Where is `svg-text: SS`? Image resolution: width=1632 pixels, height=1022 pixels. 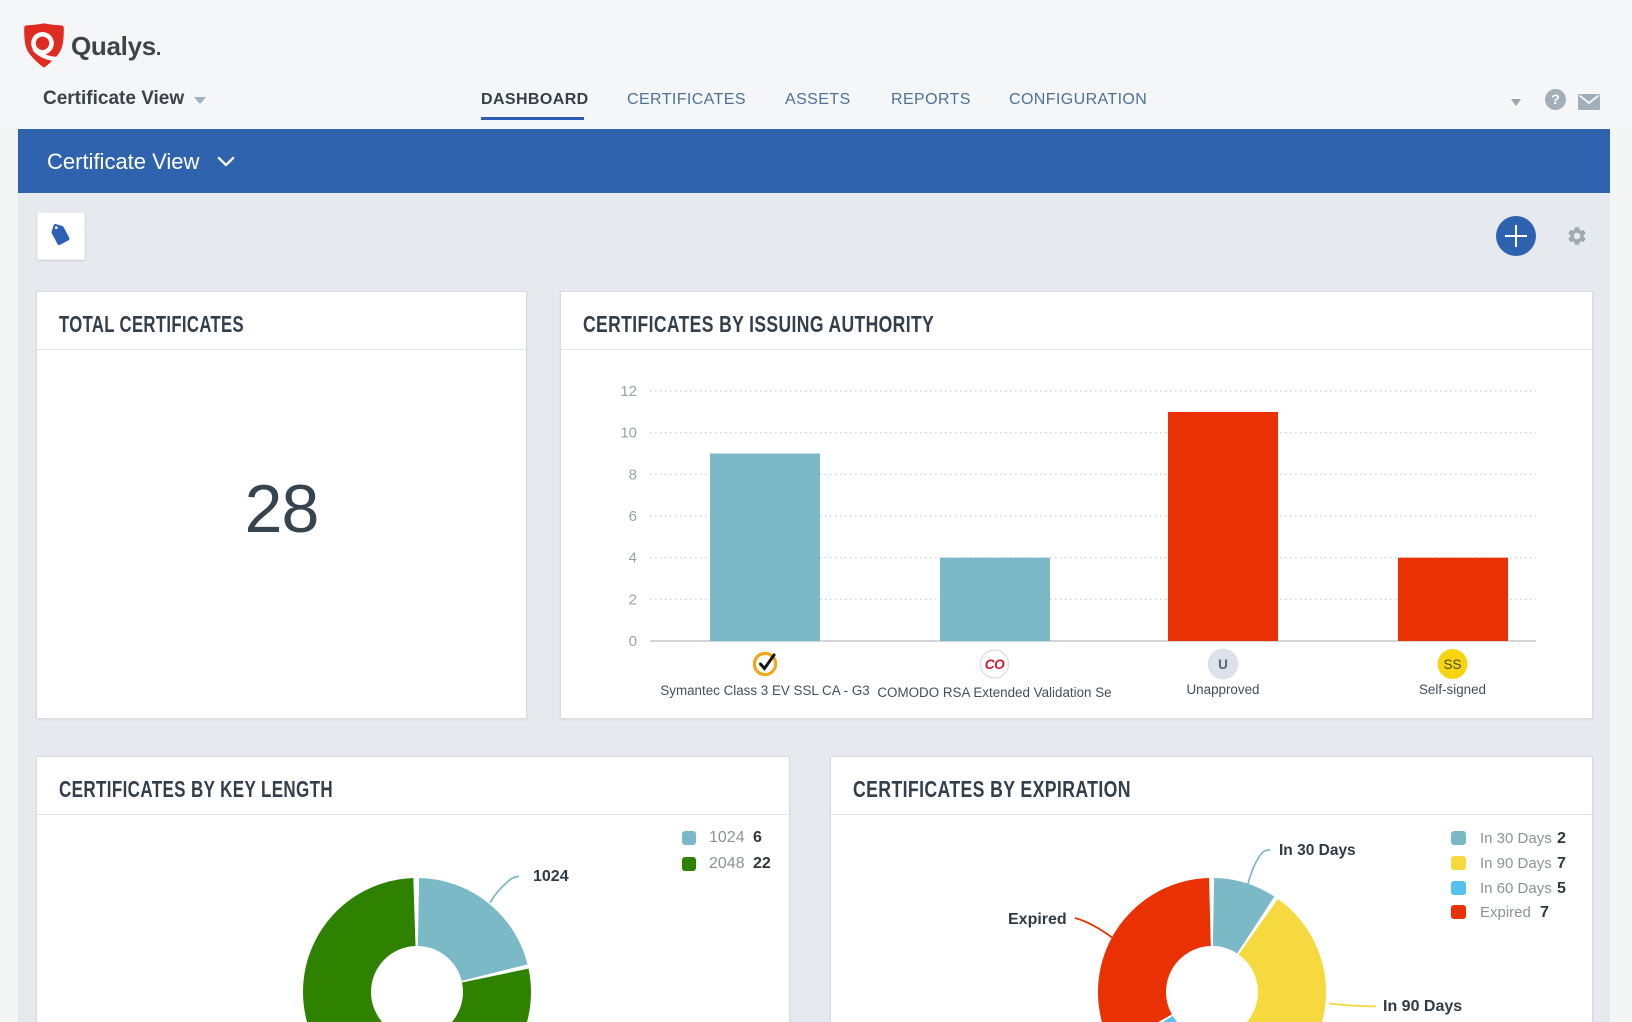
svg-text: SS is located at coordinates (1452, 664).